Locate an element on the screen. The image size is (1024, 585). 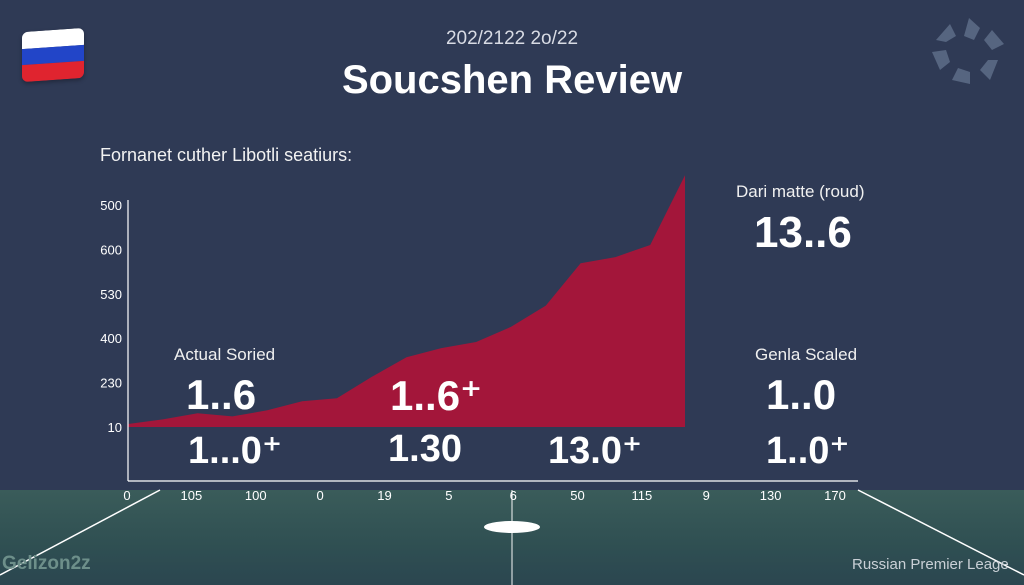
page-title: Souсshen Review is located at coordinates (512, 80).